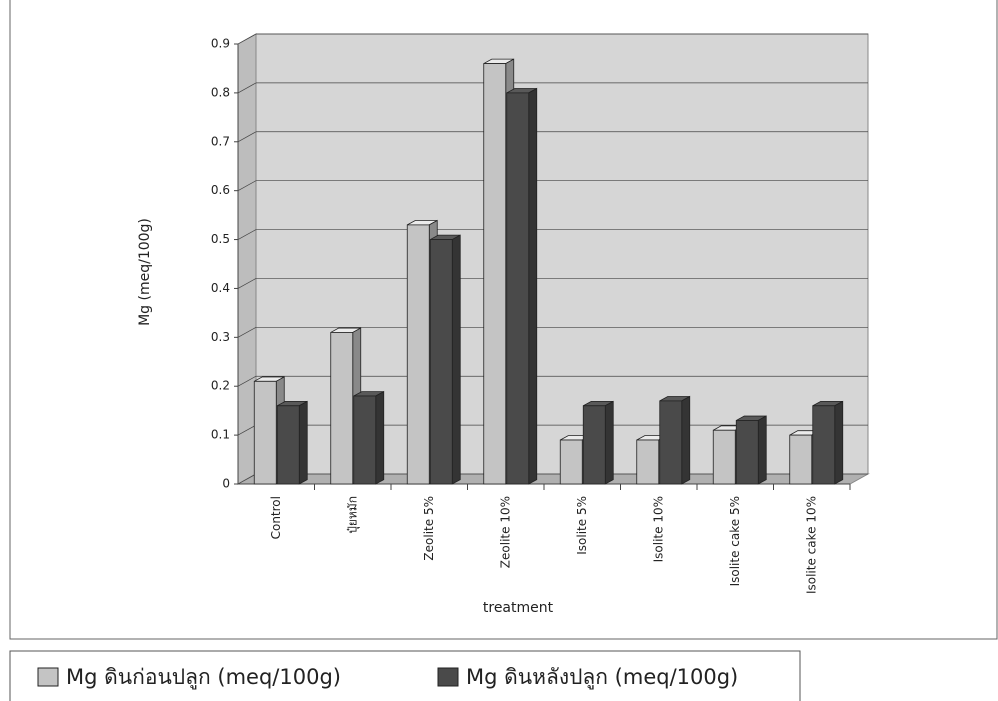 This screenshot has height=701, width=998. What do you see at coordinates (247, 259) in the screenshot?
I see `side-wall` at bounding box center [247, 259].